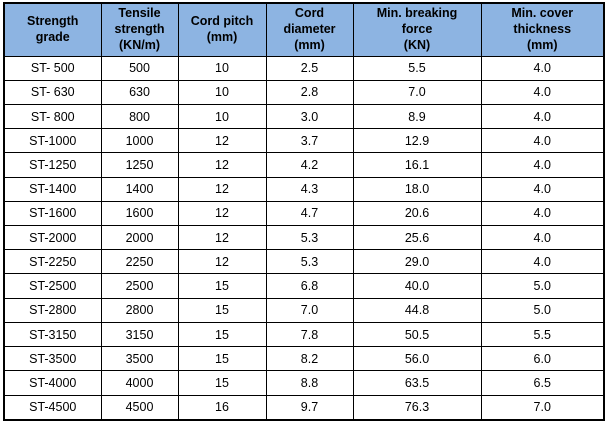 The height and width of the screenshot is (423, 607). I want to click on table-cell: 3.7, so click(309, 141).